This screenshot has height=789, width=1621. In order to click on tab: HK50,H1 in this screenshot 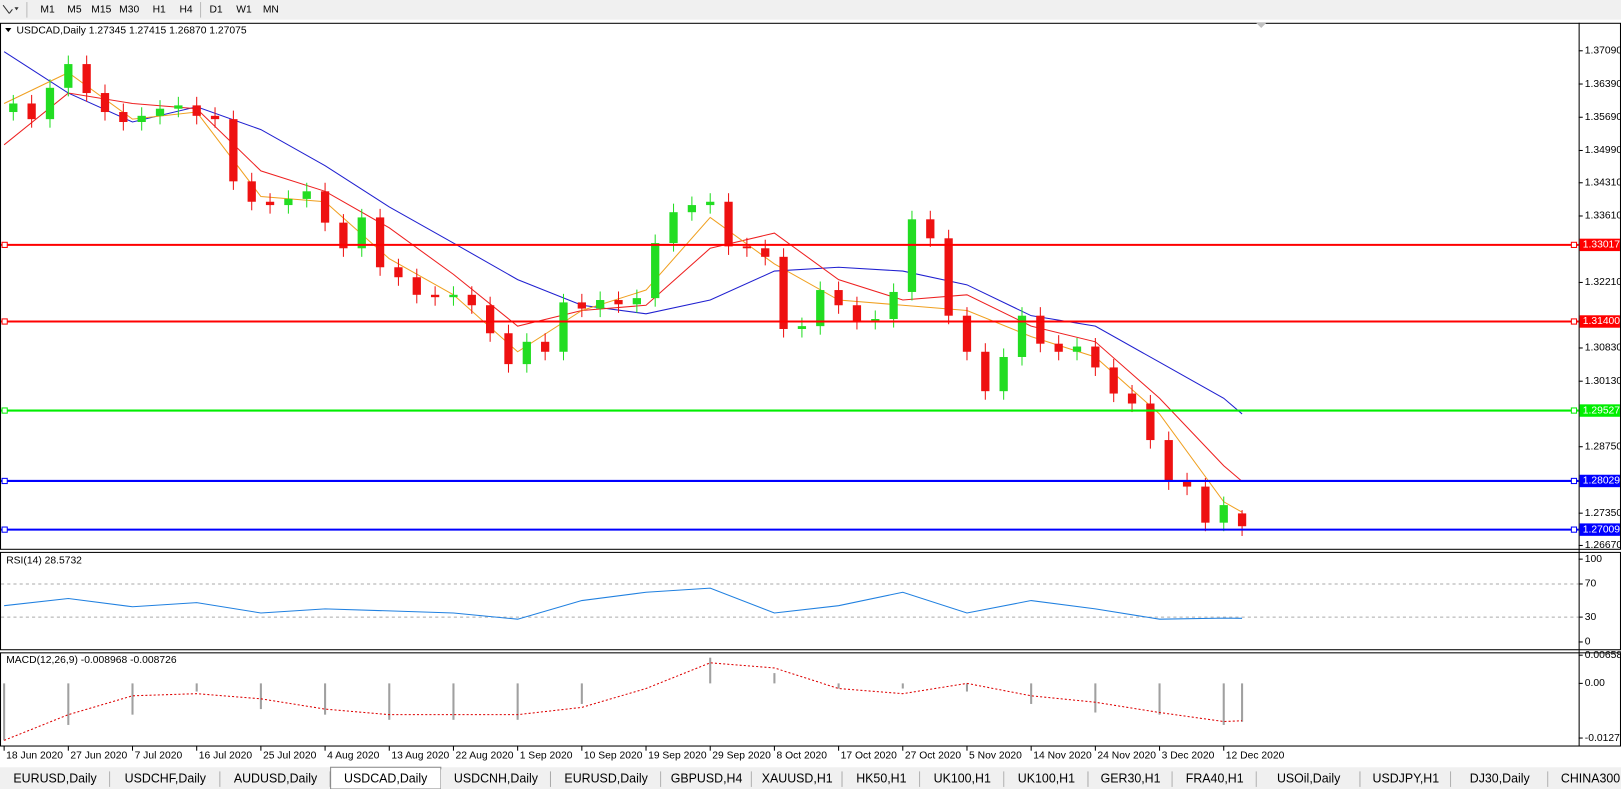, I will do `click(881, 779)`.